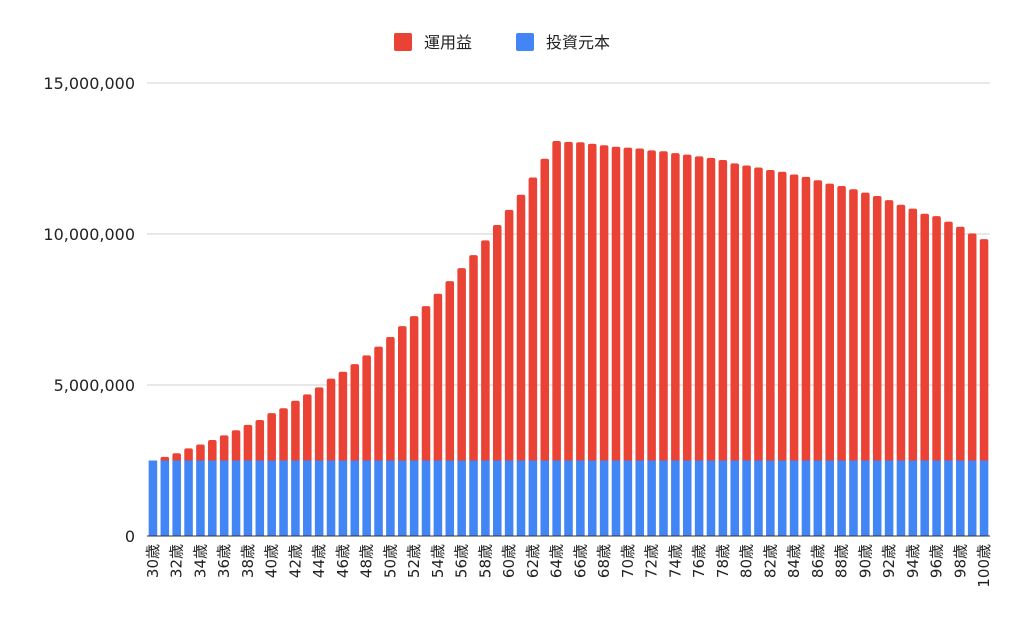  What do you see at coordinates (94, 385) in the screenshot?
I see `y-tick-label: 5,000,000` at bounding box center [94, 385].